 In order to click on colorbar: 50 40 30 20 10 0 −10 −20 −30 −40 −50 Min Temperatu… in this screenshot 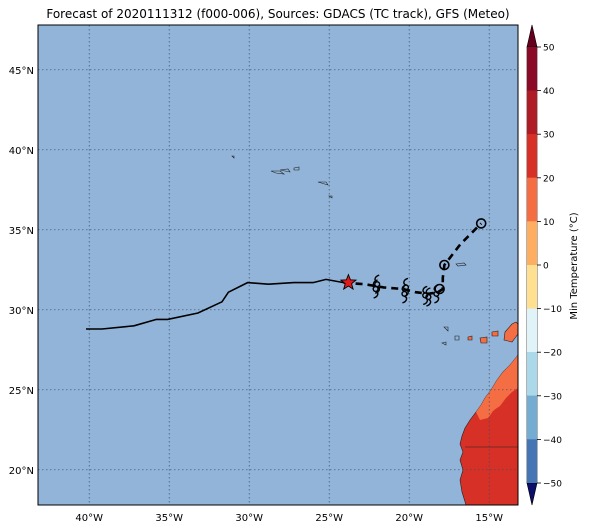, I will do `click(553, 265)`.